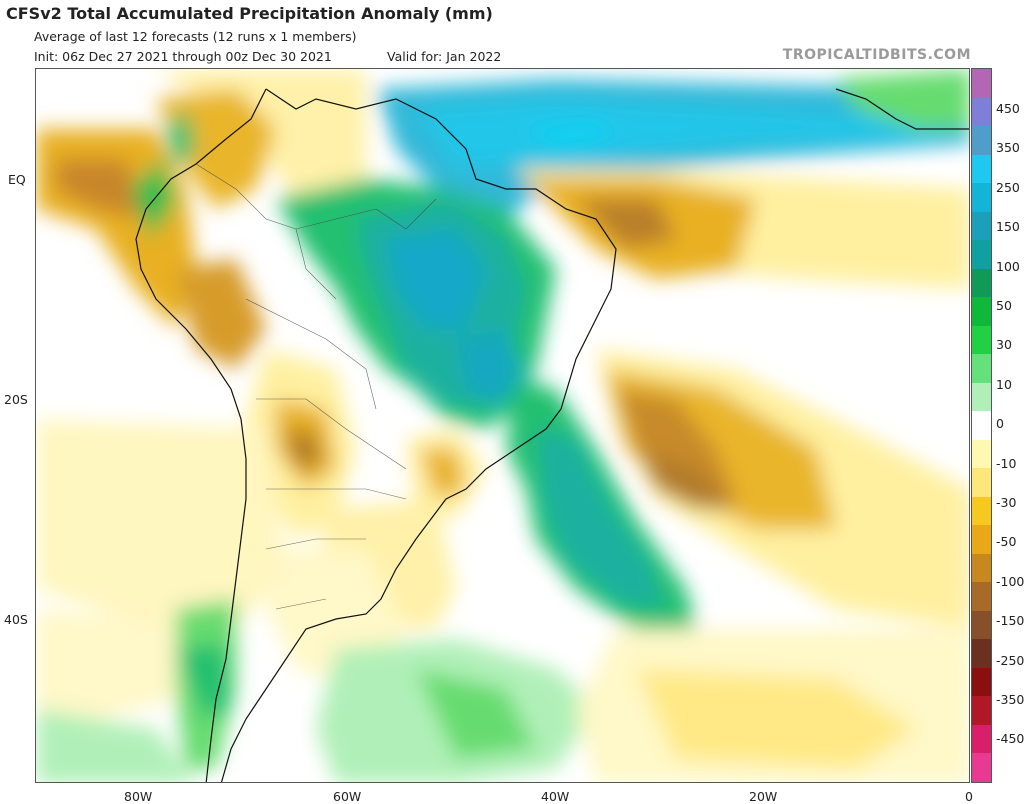  I want to click on colorbar-label: -250, so click(1010, 660).